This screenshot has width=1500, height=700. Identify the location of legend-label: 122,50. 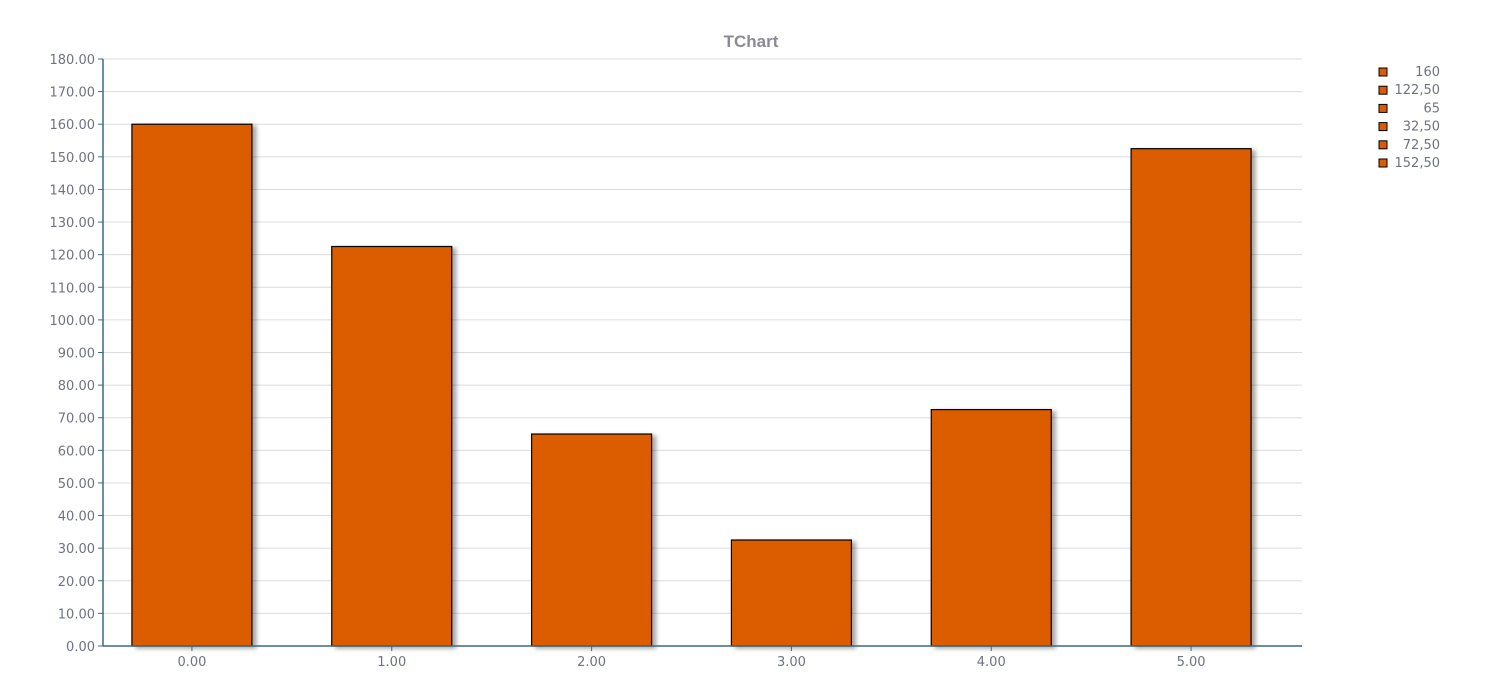
(1418, 90).